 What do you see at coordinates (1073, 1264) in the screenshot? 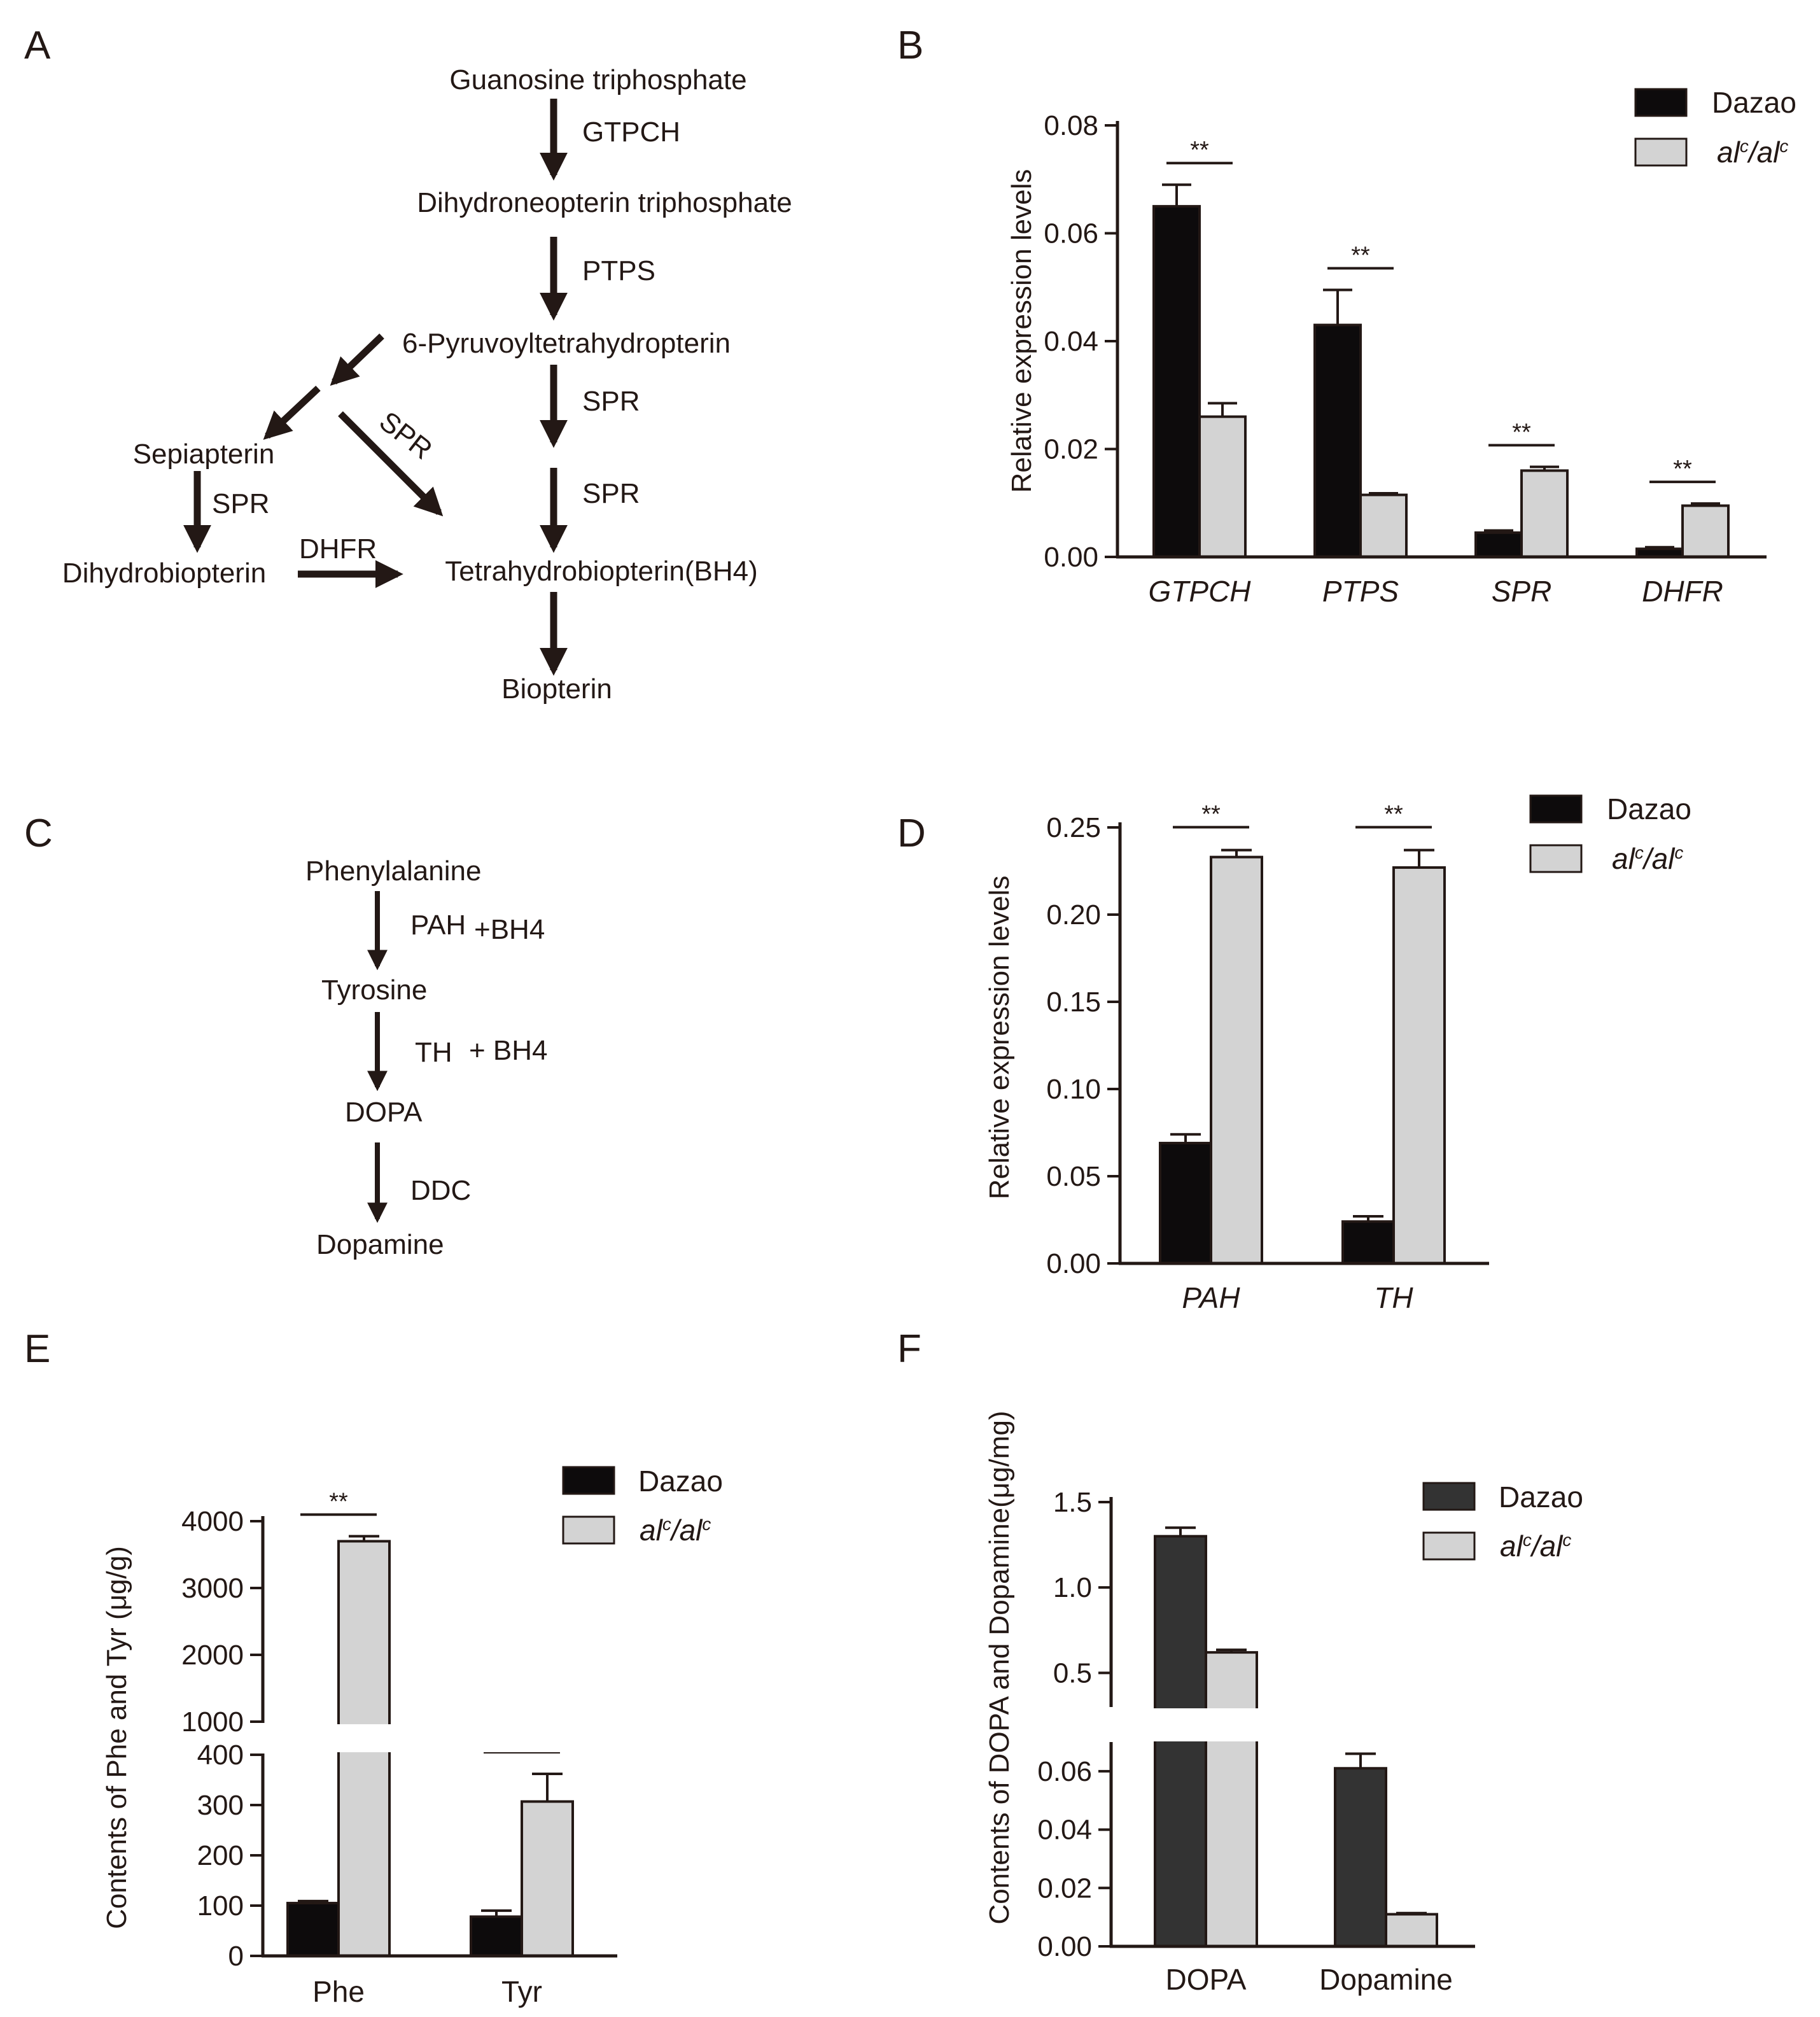
I see `d-ytick-label-0: 0.00` at bounding box center [1073, 1264].